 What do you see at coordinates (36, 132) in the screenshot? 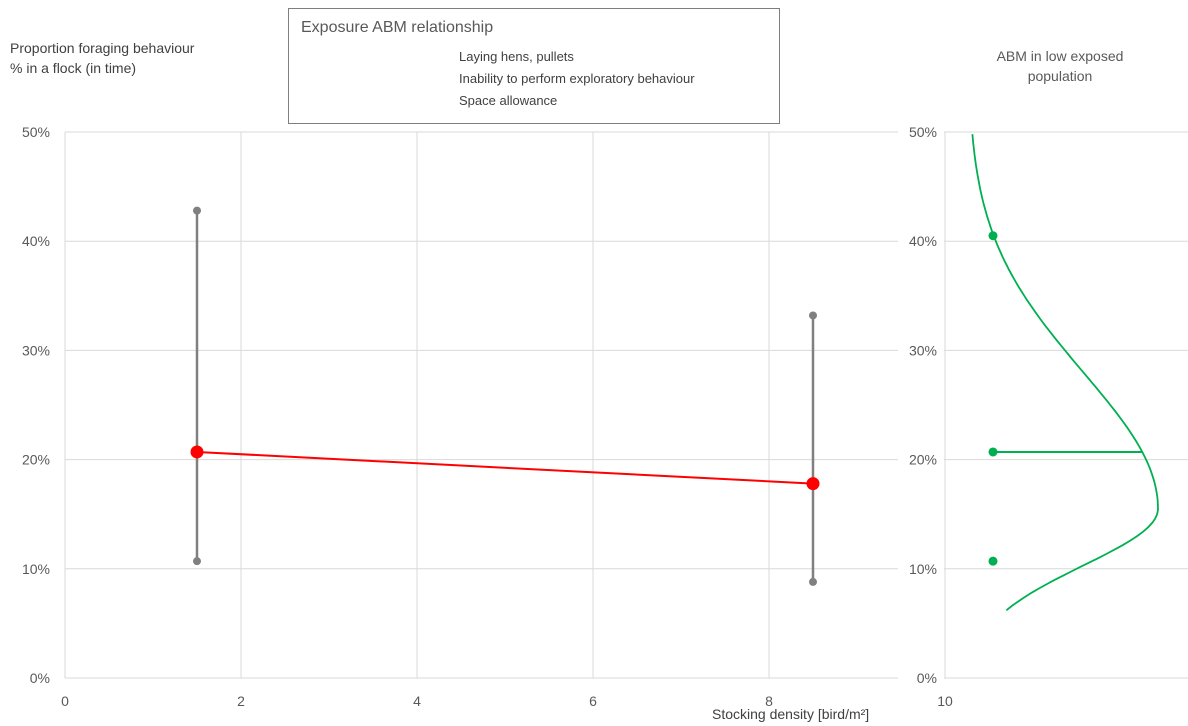
I see `y-tick-label: 50%` at bounding box center [36, 132].